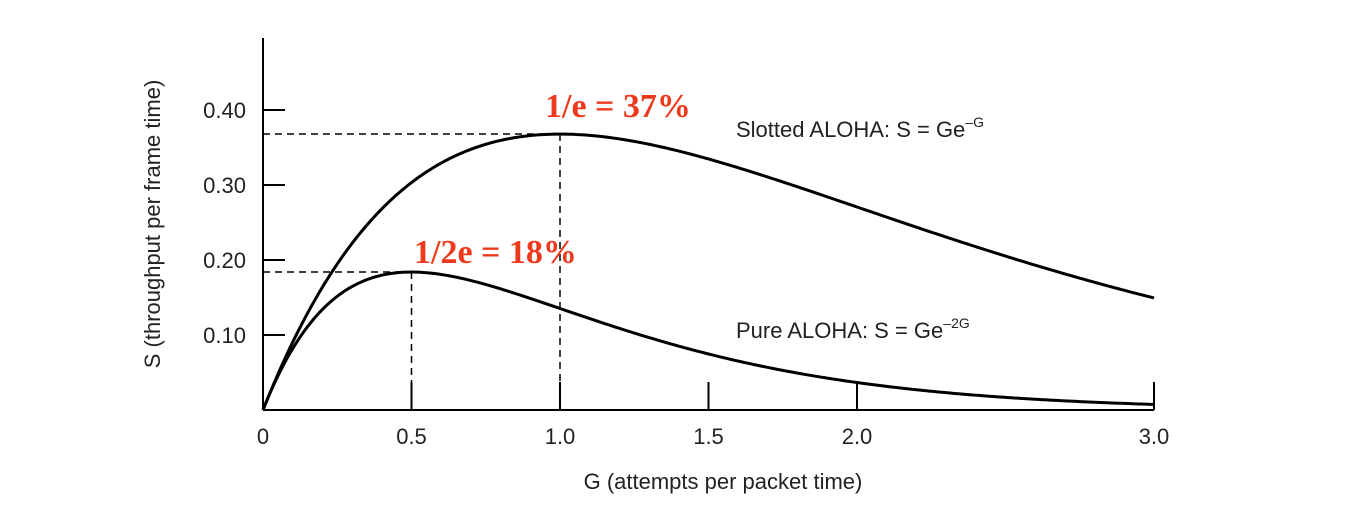  I want to click on pure-aloha-label: Pure ALOHA: S = Ge–2G, so click(853, 329).